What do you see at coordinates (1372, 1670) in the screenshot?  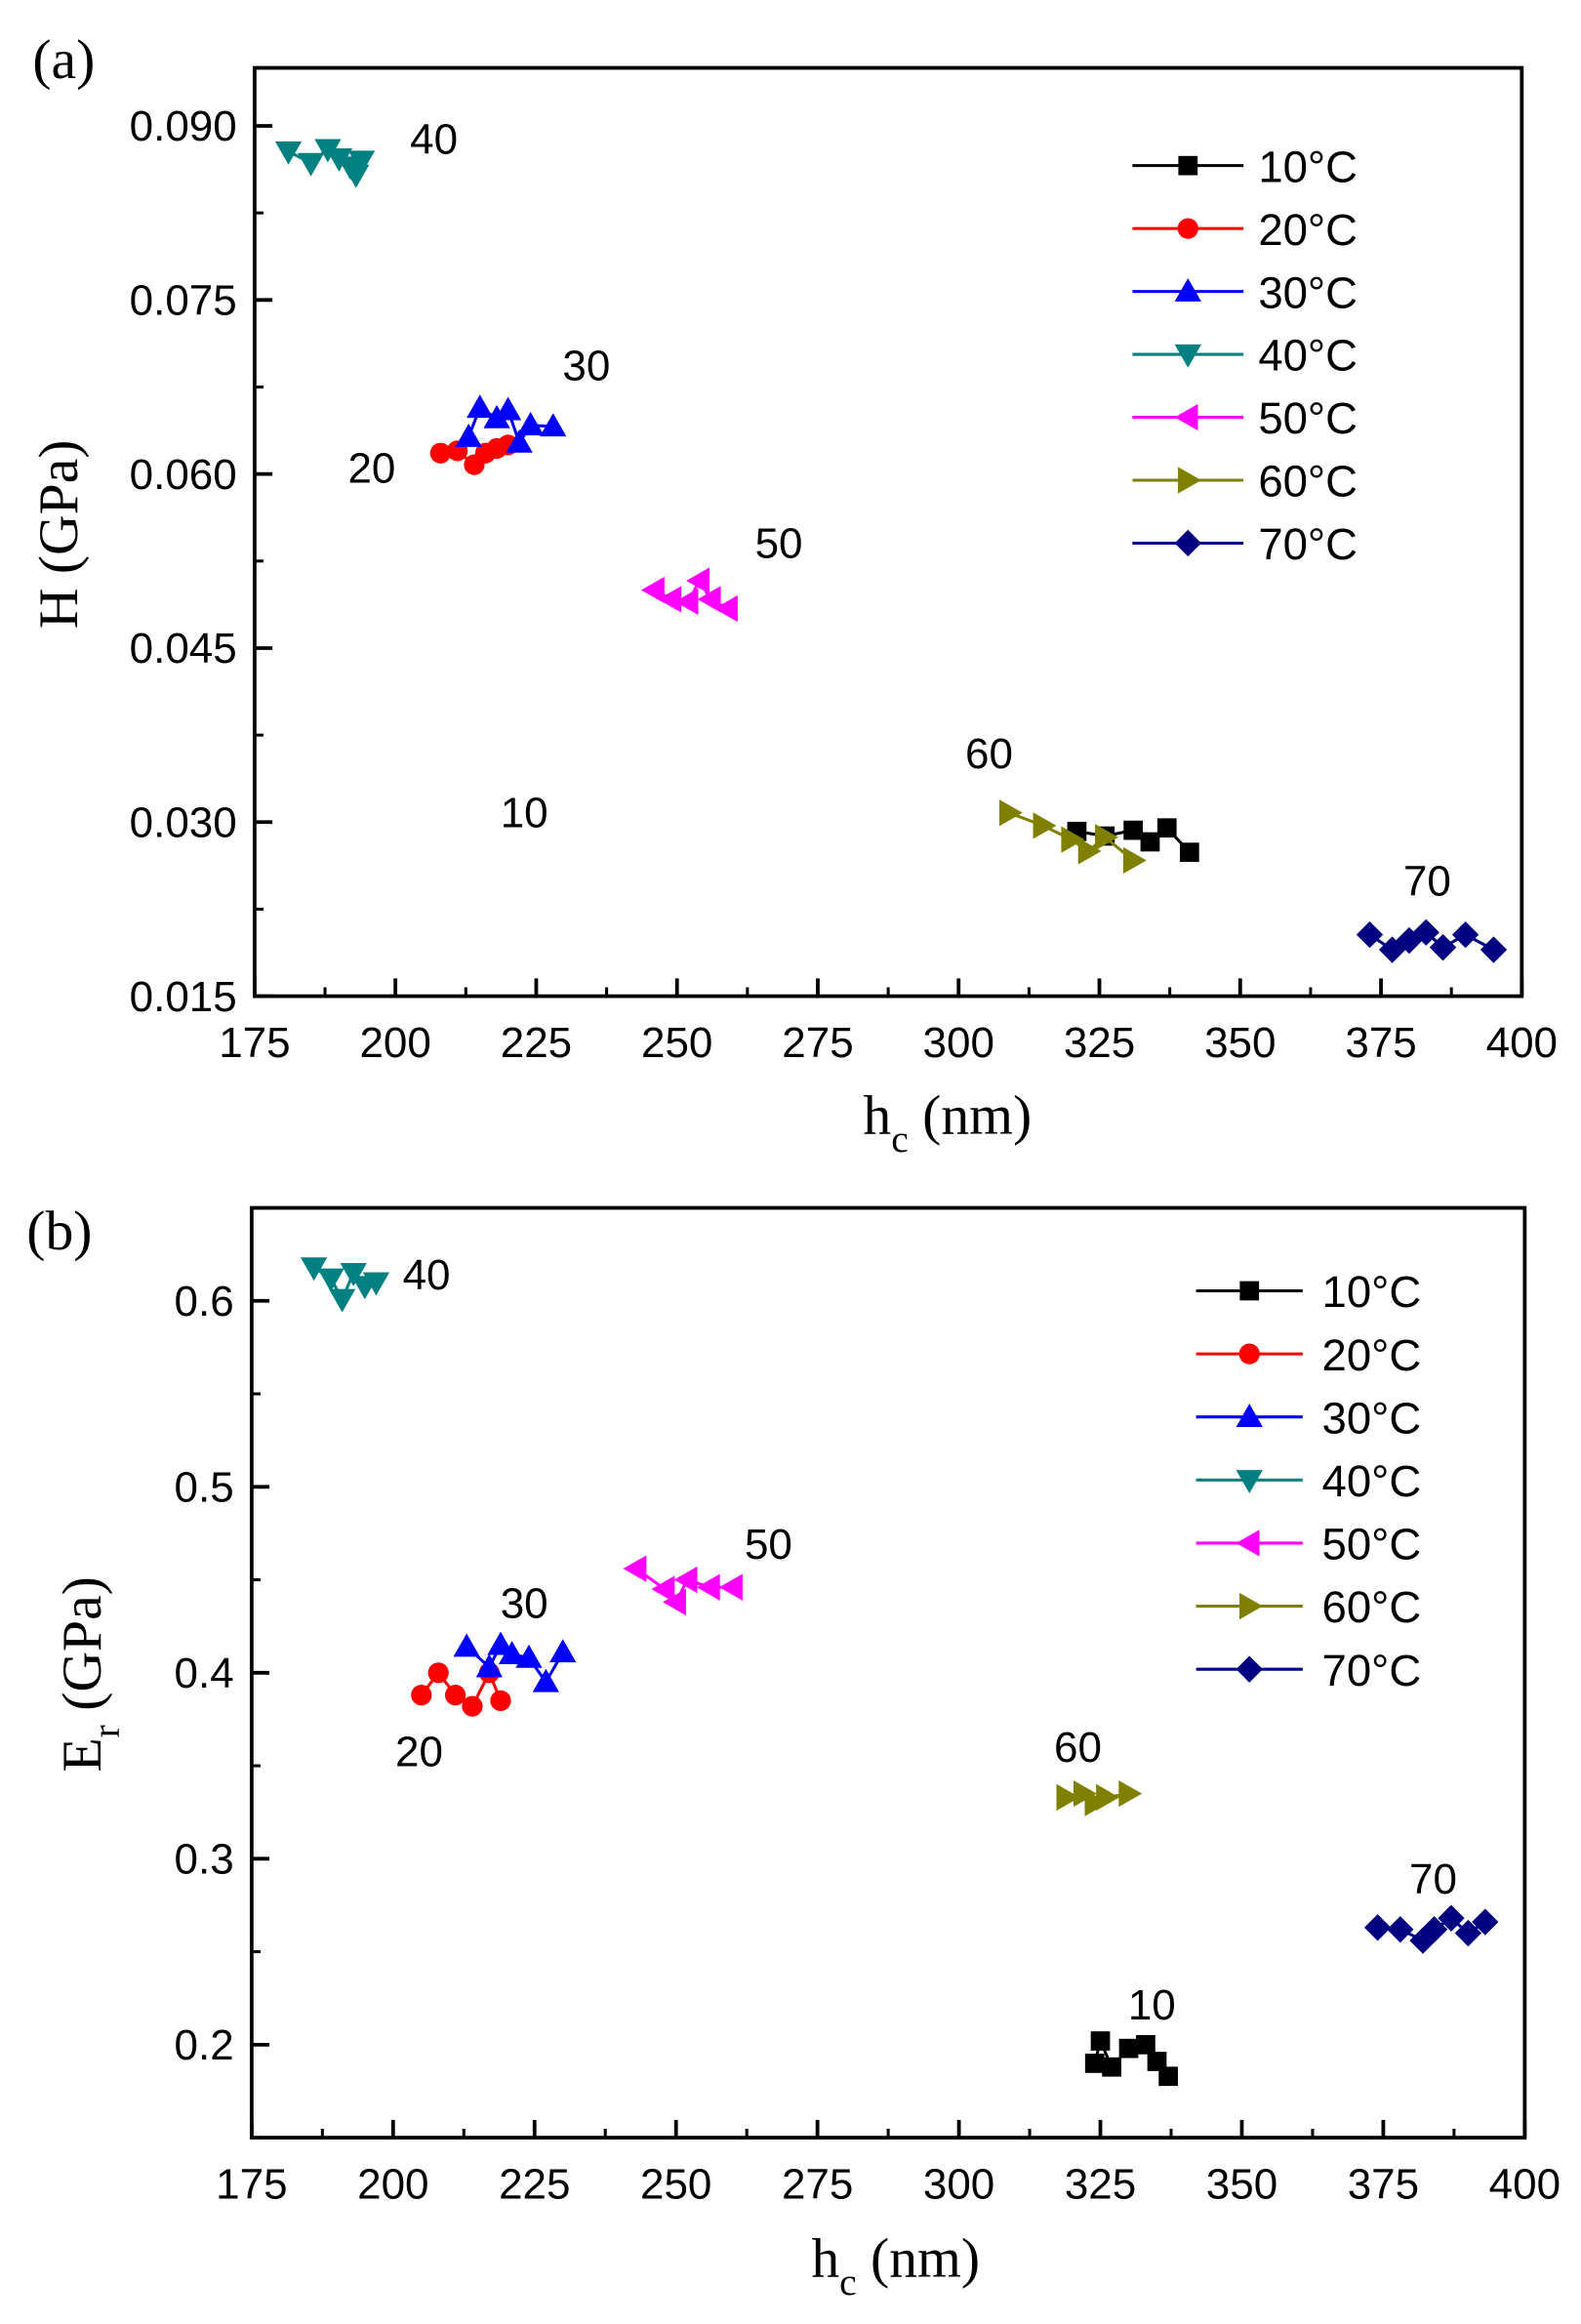 I see `legend-label: 70°C` at bounding box center [1372, 1670].